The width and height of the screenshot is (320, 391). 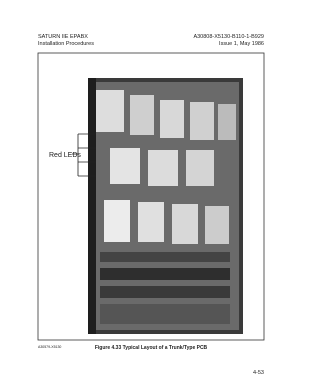 What do you see at coordinates (228, 37) in the screenshot?
I see `header-doc-number: A30808-X5130-B110-1-B929` at bounding box center [228, 37].